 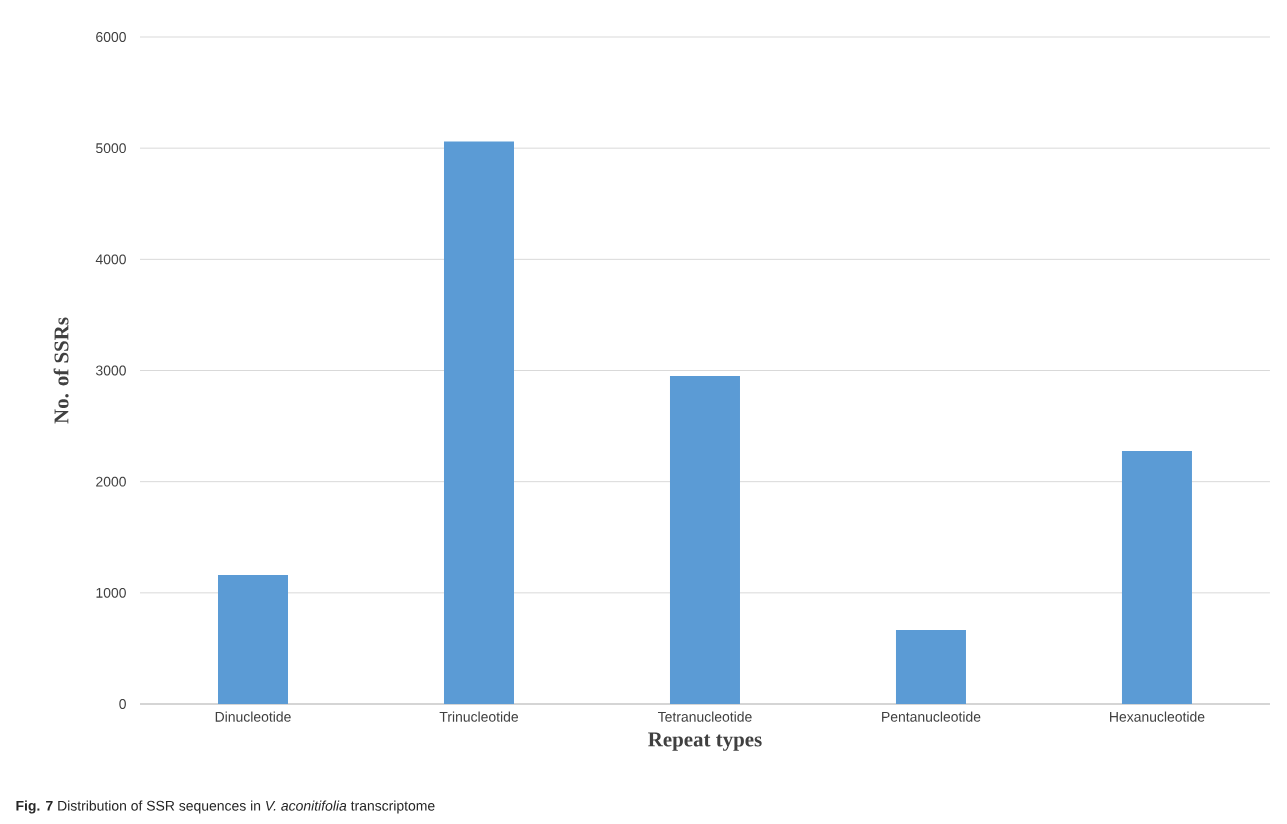 What do you see at coordinates (225, 807) in the screenshot?
I see `text: Fig. 7 Distribution of SSR sequences in V. aconitifolia transcriptome` at bounding box center [225, 807].